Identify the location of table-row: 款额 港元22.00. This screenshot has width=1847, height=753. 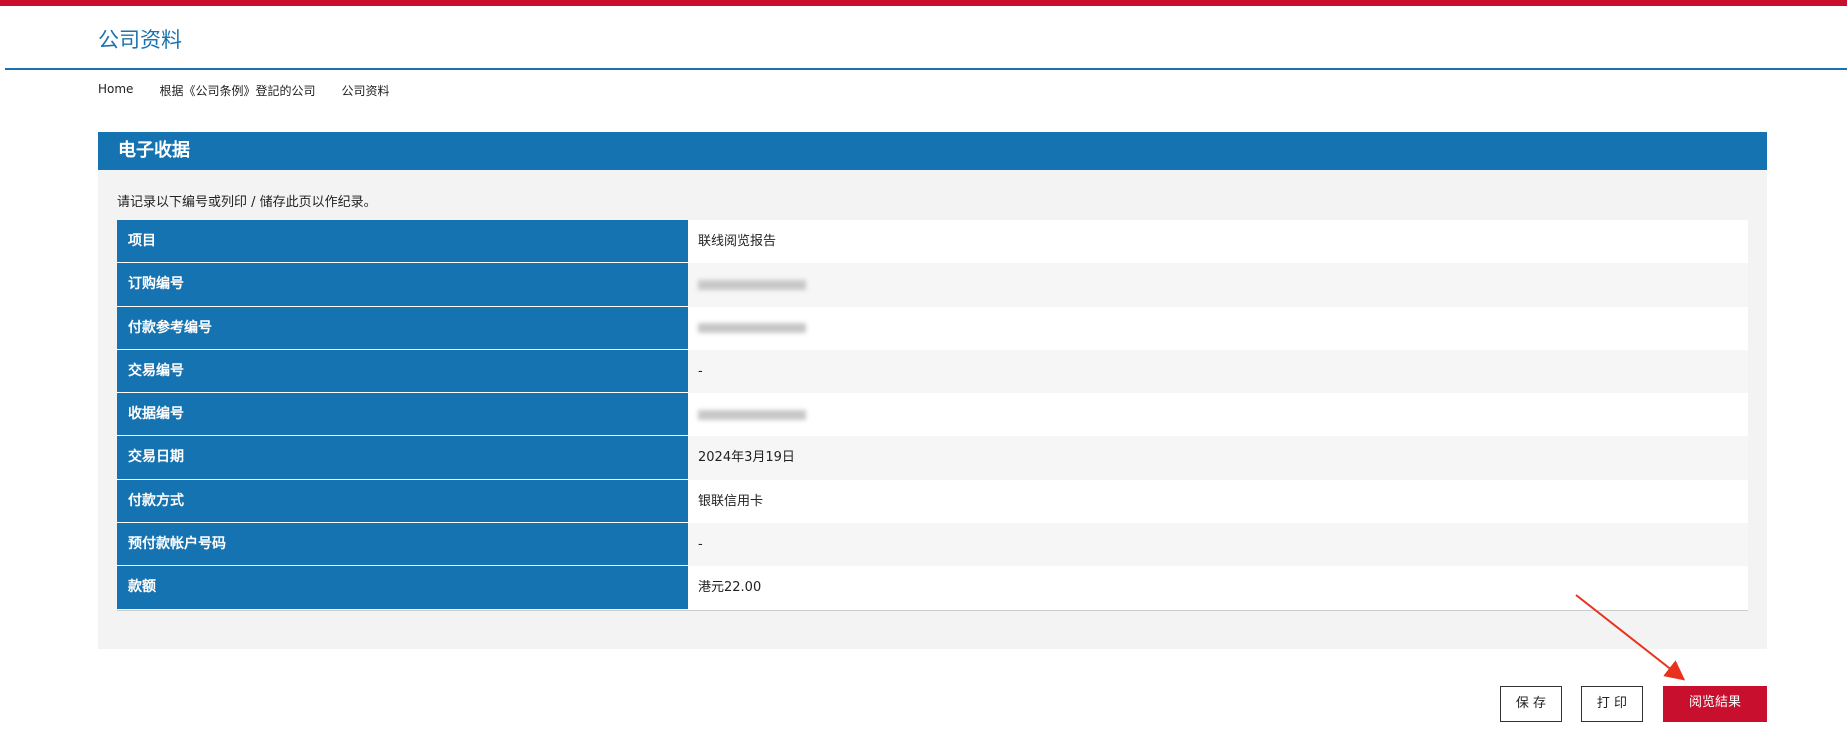
(932, 588).